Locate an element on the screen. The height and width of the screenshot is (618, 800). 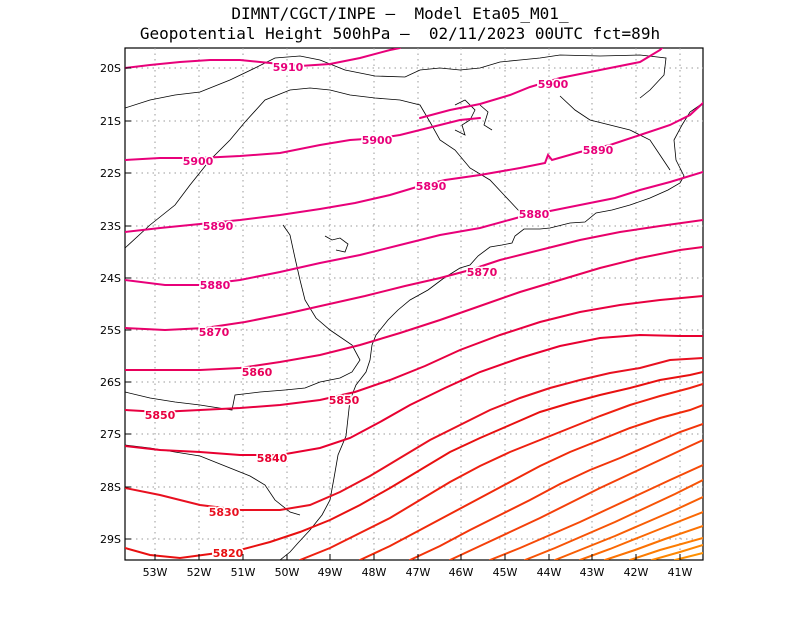
lat-label: 24S is located at coordinates (110, 278).